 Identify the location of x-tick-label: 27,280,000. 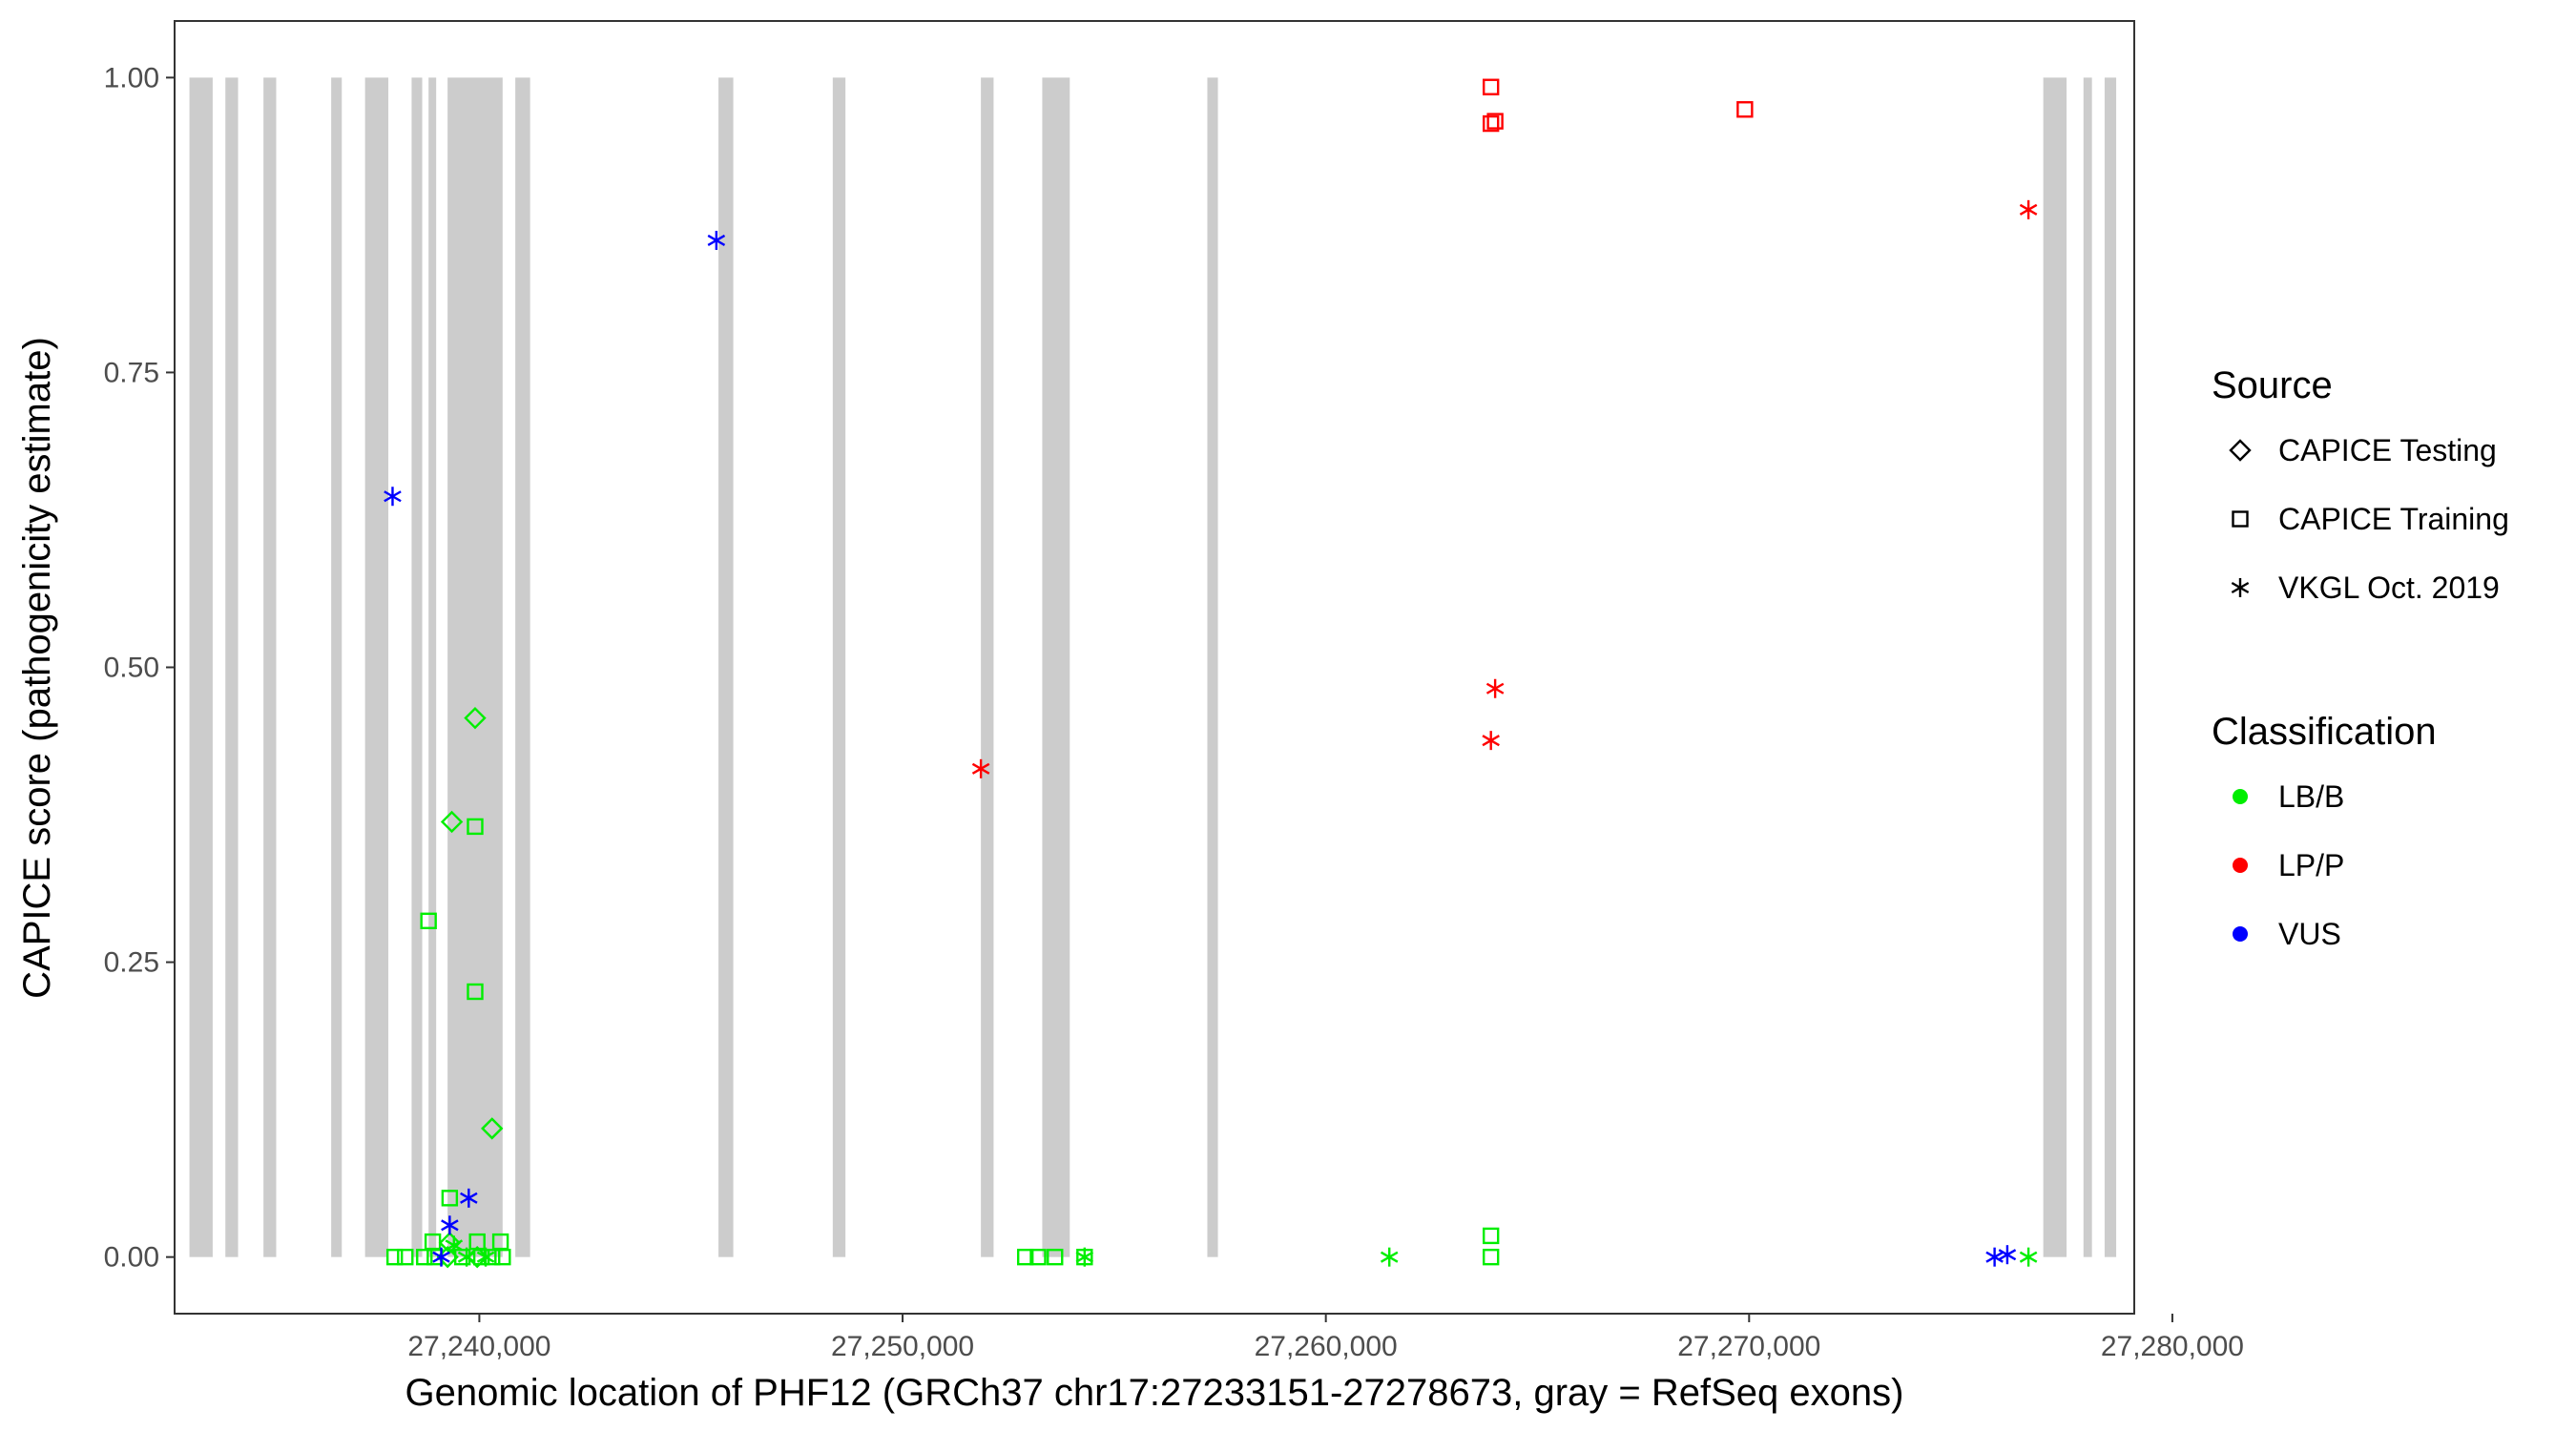
(2172, 1346).